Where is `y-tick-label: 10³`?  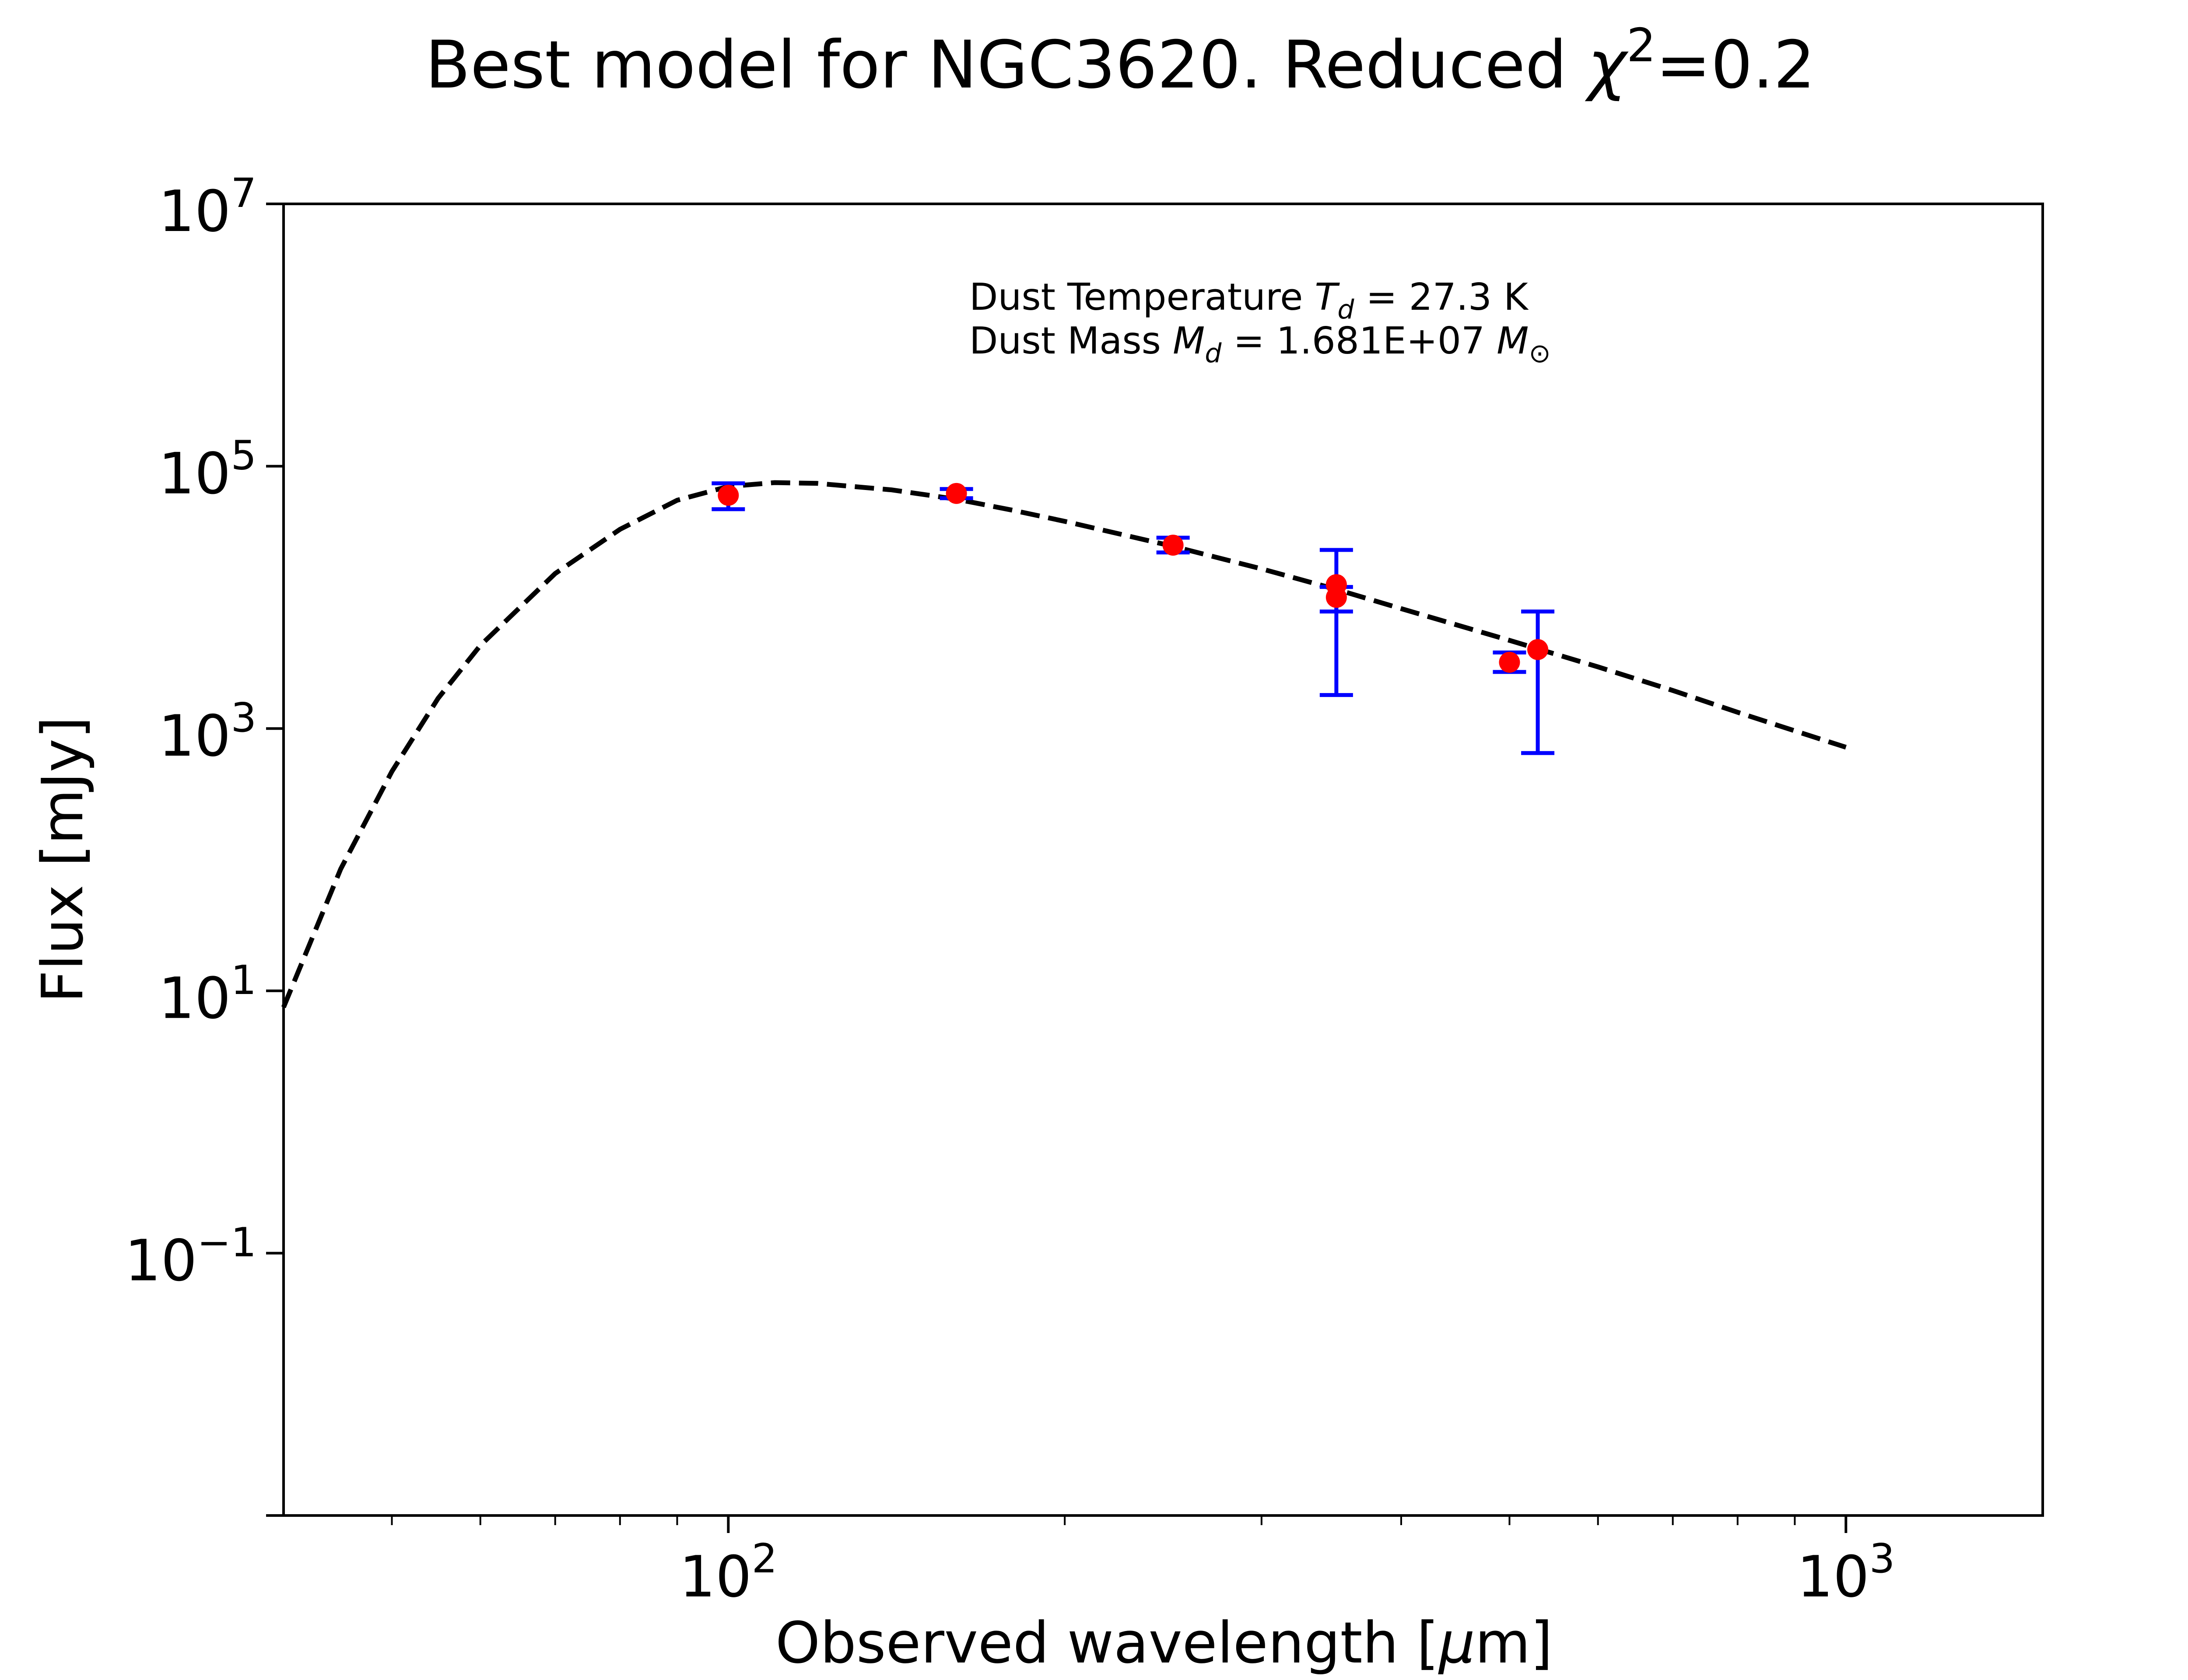 y-tick-label: 10³ is located at coordinates (207, 731).